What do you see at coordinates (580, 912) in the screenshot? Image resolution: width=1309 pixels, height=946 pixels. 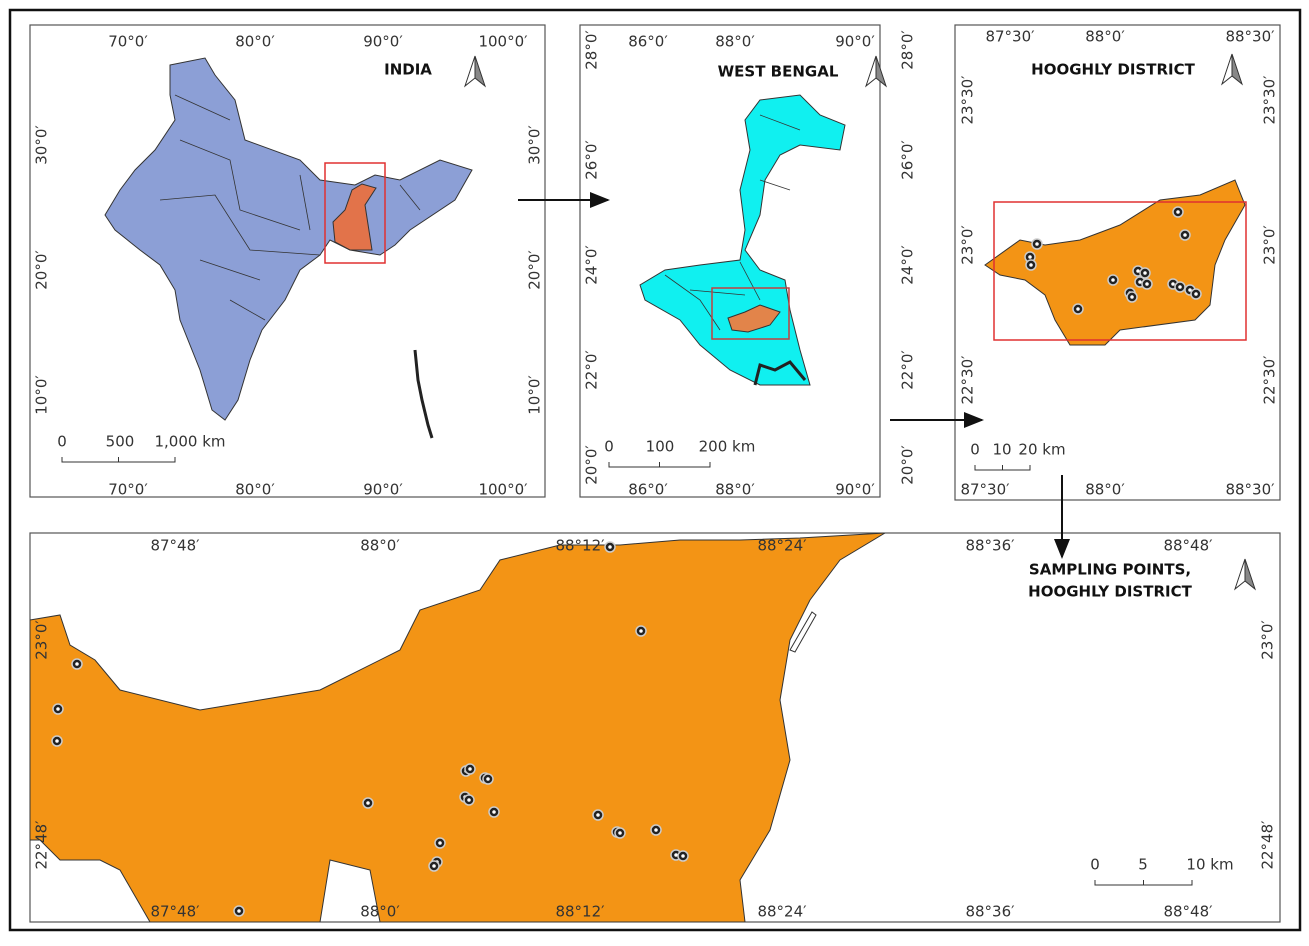 I see `coordinate-label: 88°12′` at bounding box center [580, 912].